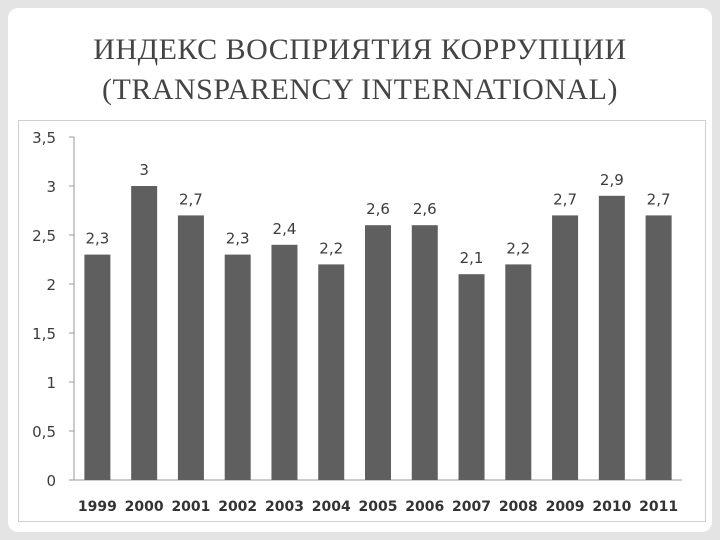  What do you see at coordinates (97, 239) in the screenshot?
I see `data-label-1999: 2,3` at bounding box center [97, 239].